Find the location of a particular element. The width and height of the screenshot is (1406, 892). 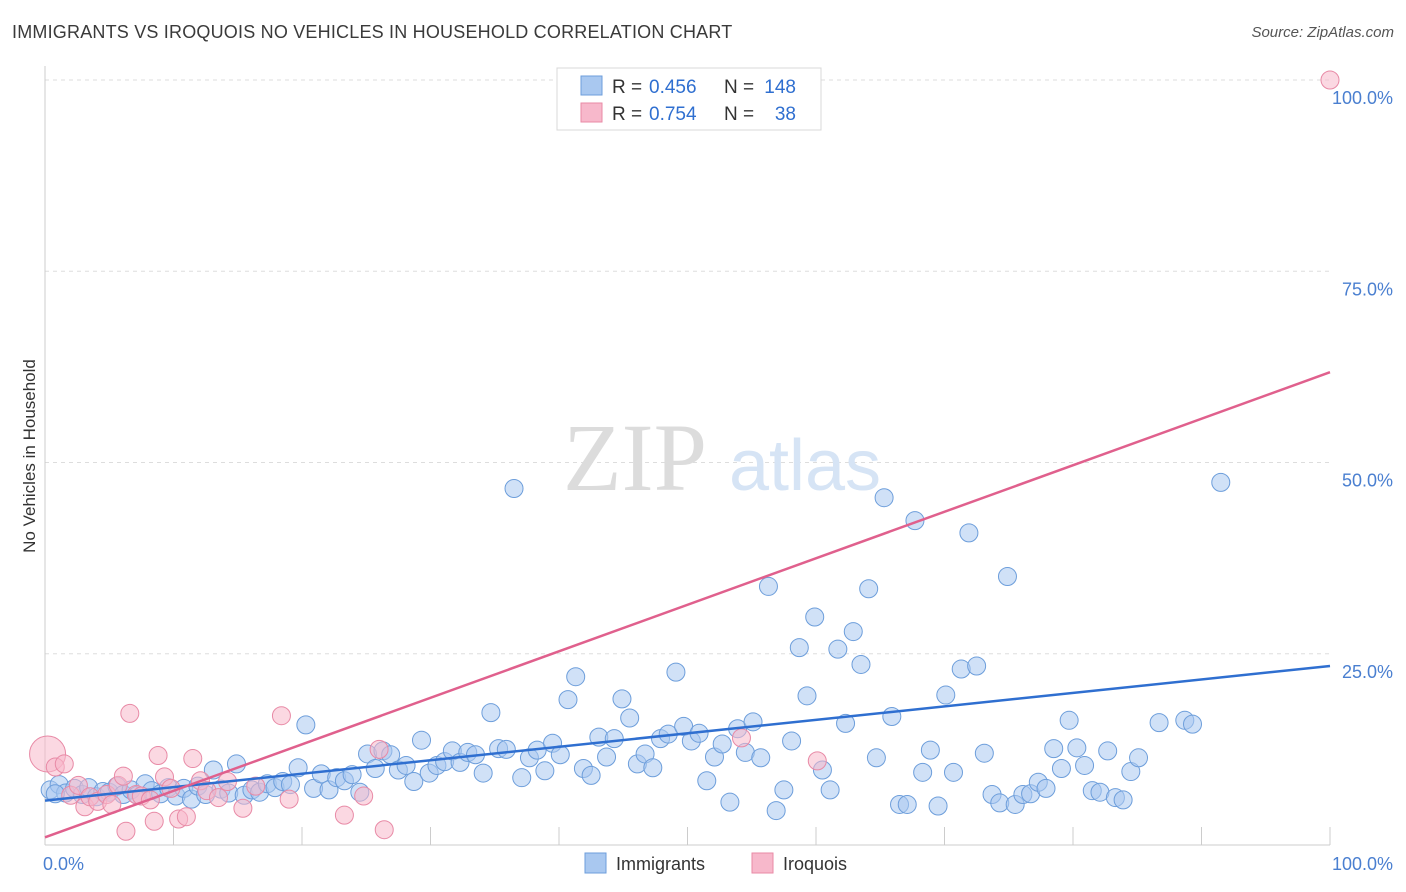

y-tick-label-3: 100.0% is located at coordinates (1362, 98).